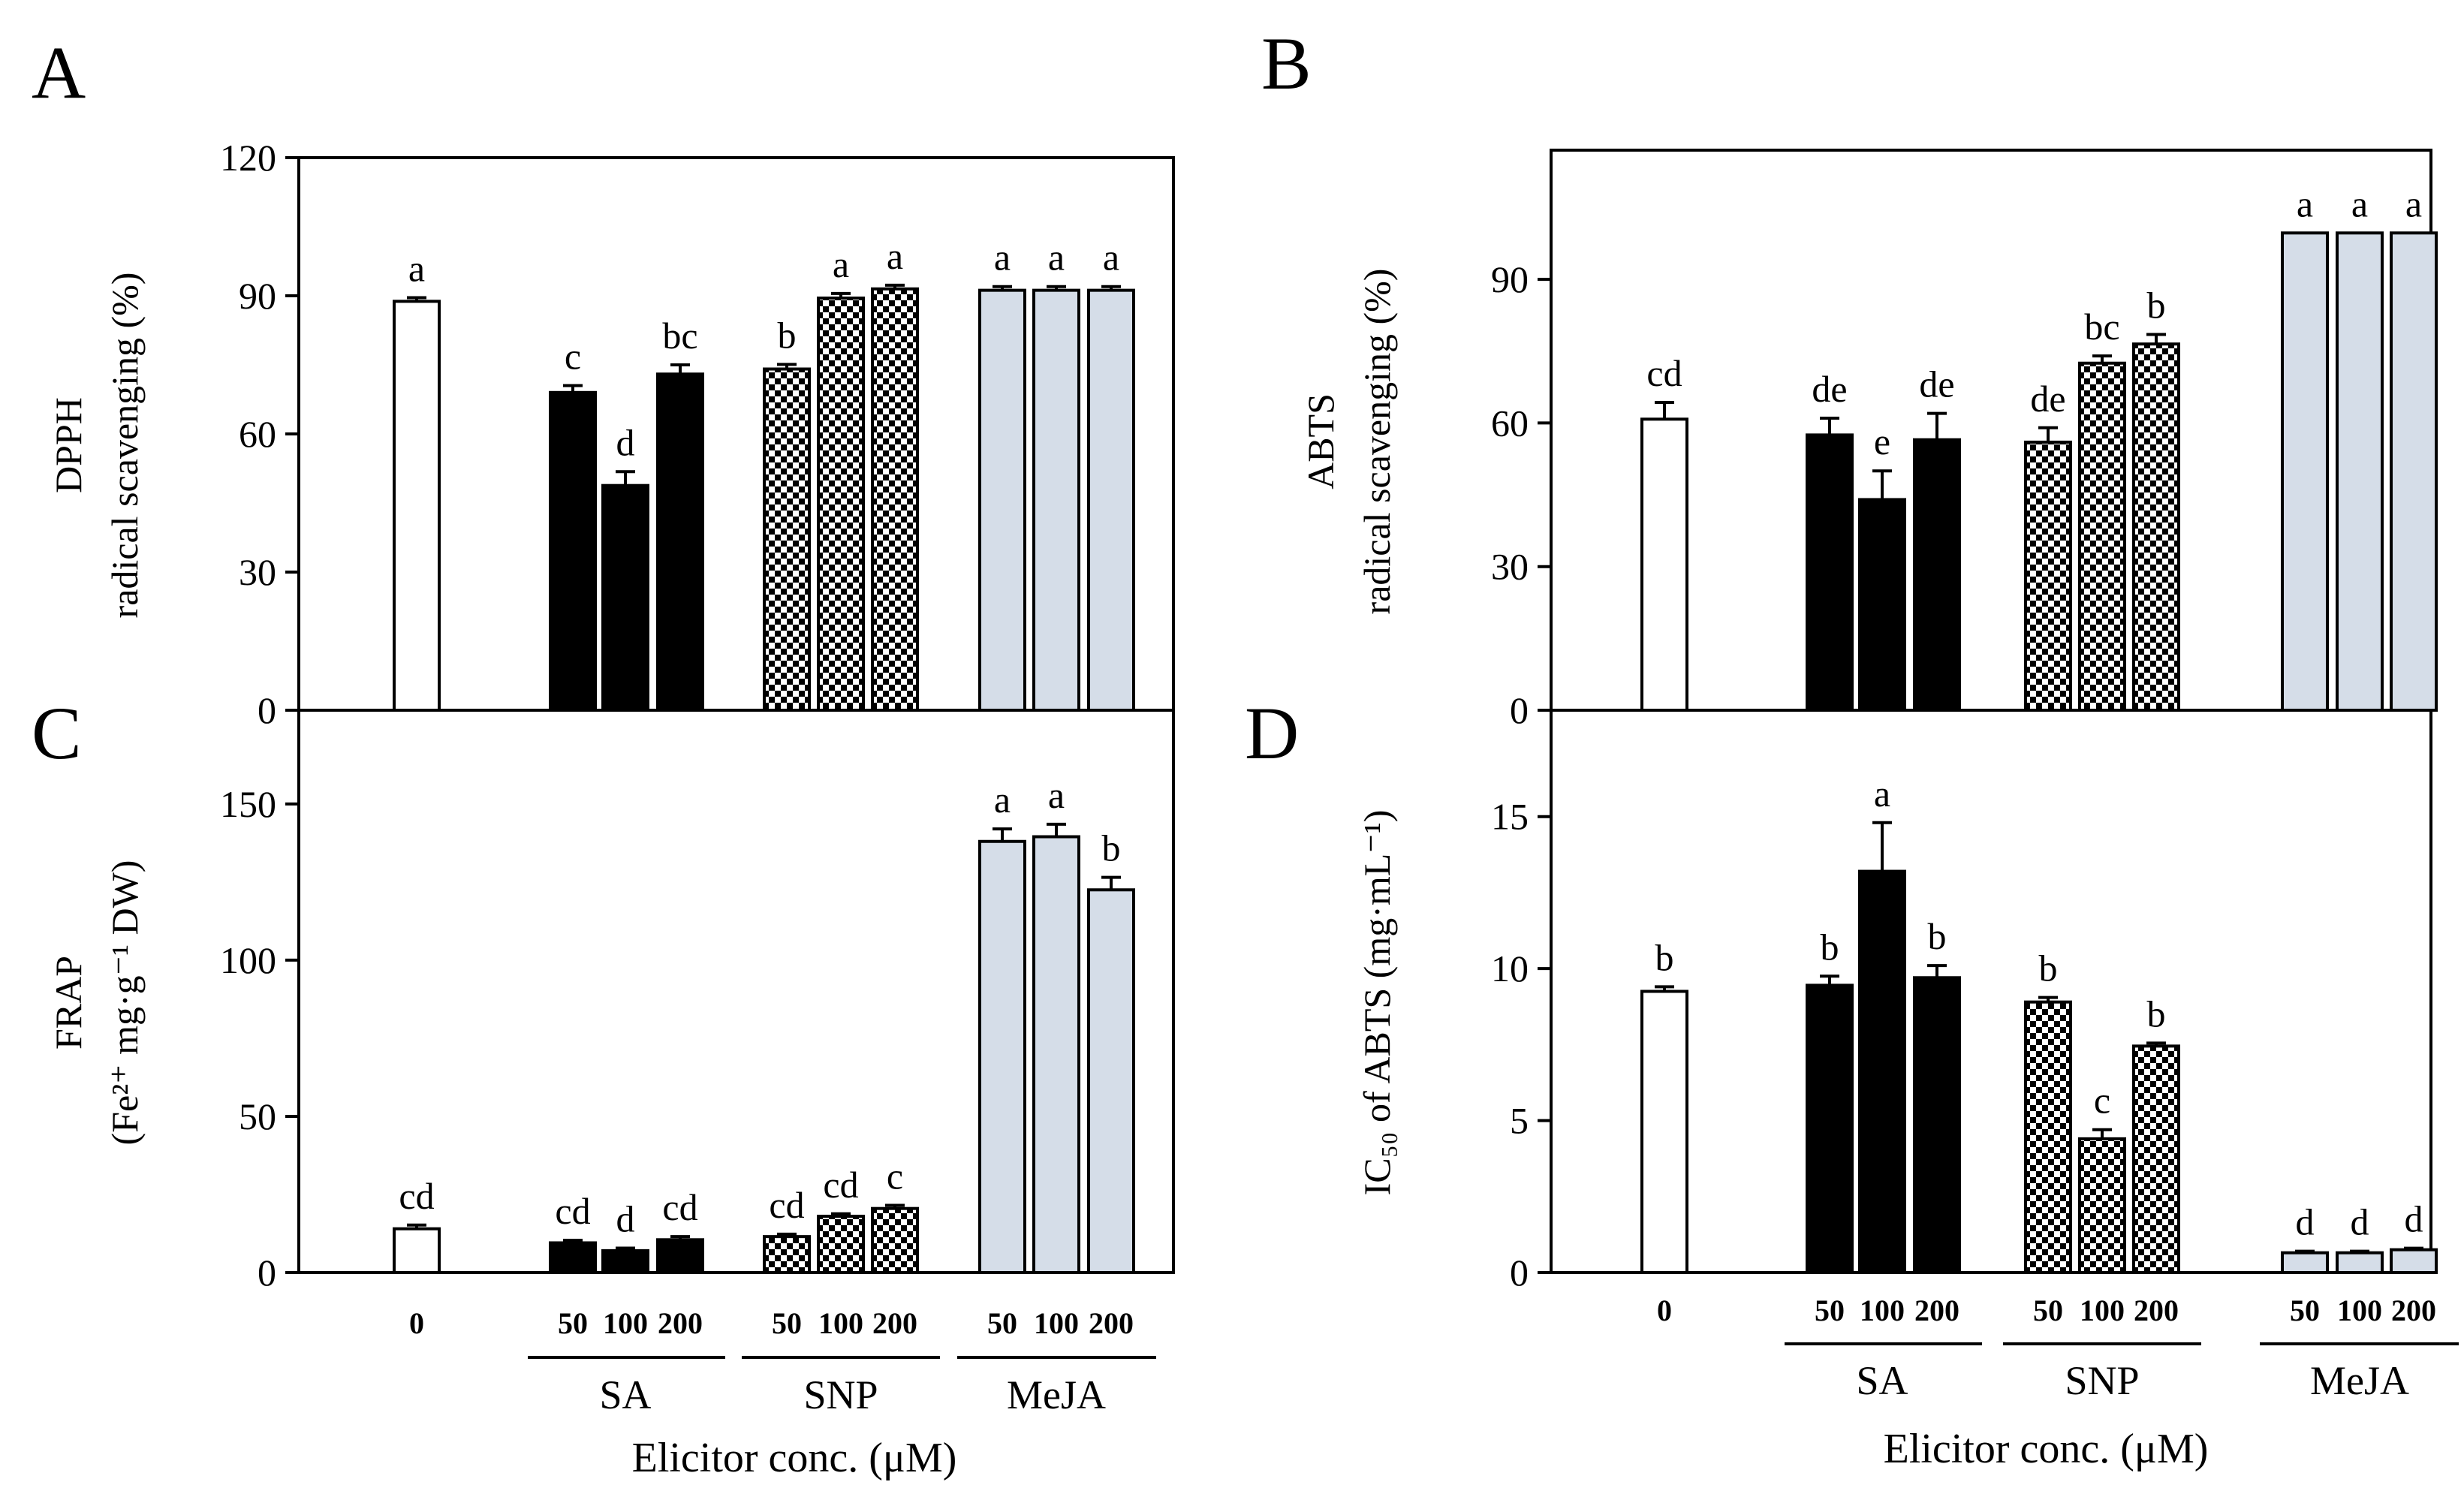 This screenshot has height=1500, width=2464. I want to click on x-category-label-right-sa-50: 50, so click(1830, 1310).